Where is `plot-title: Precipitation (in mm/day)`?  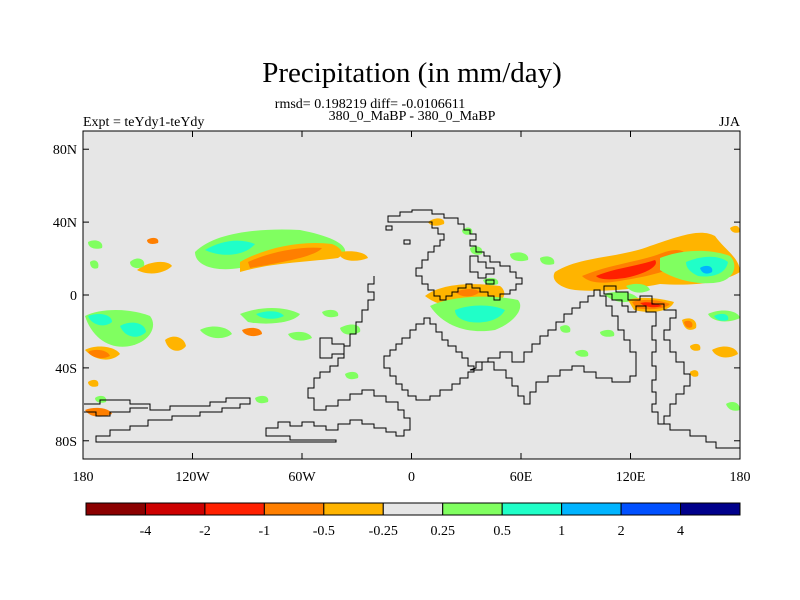 plot-title: Precipitation (in mm/day) is located at coordinates (412, 73).